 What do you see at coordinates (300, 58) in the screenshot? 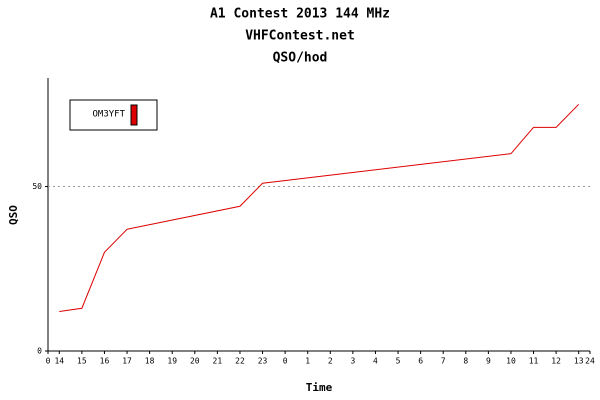
I see `chart-subtitle: QSO/hod` at bounding box center [300, 58].